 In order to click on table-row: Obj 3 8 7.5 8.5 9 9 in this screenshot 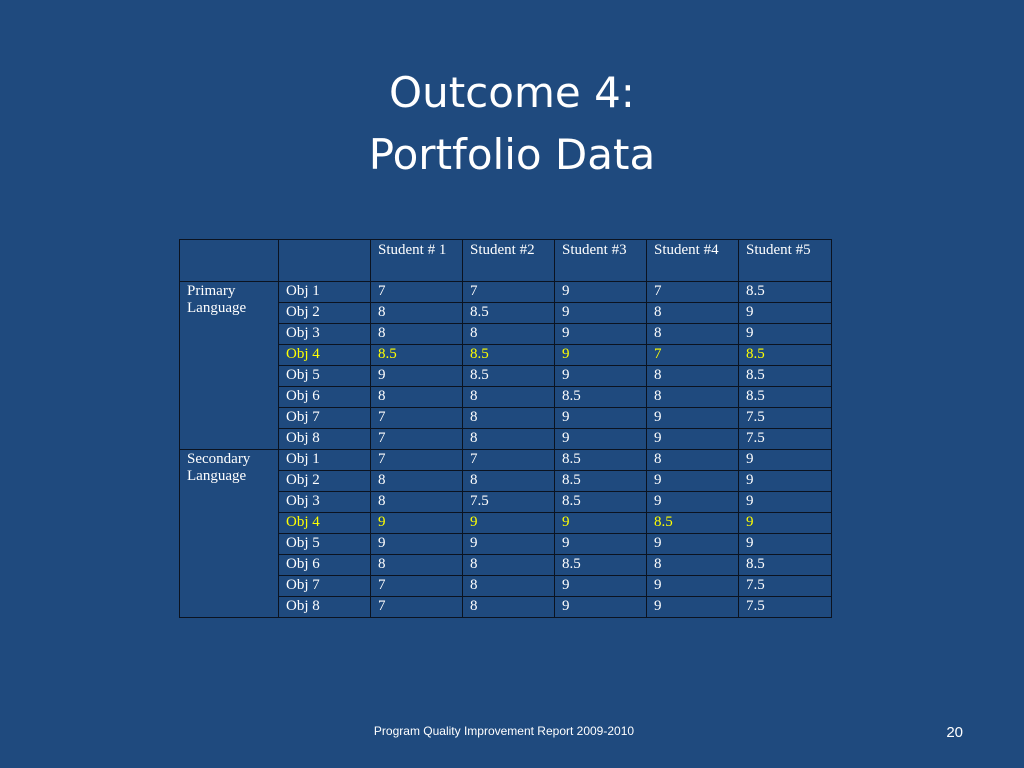, I will do `click(506, 502)`.